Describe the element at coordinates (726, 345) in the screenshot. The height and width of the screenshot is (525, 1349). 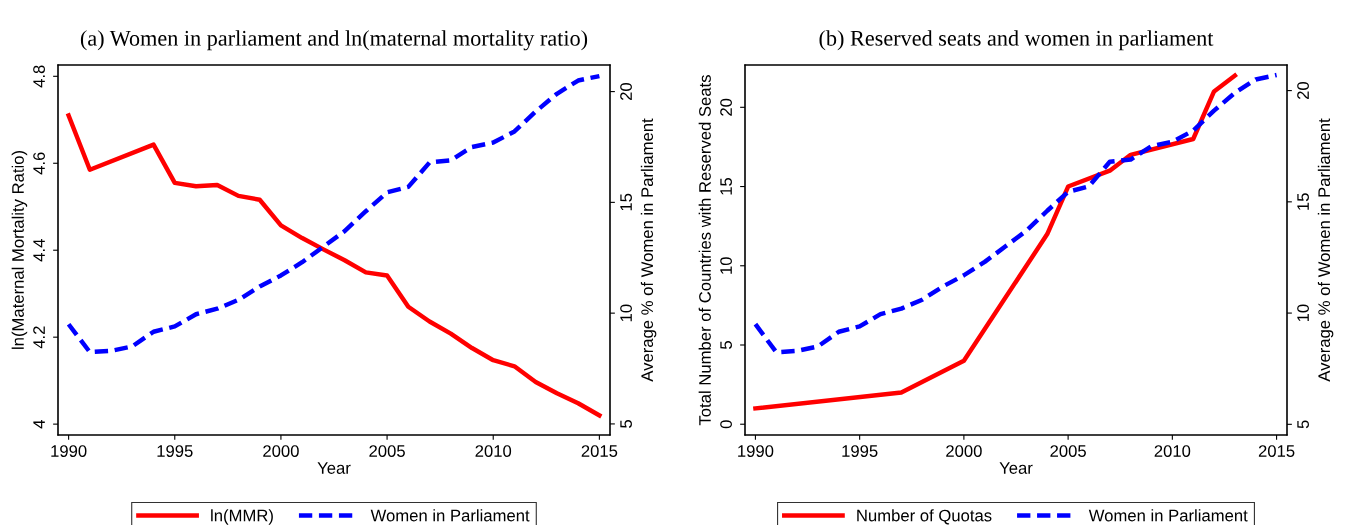
I see `y-tick-label: 5` at that location.